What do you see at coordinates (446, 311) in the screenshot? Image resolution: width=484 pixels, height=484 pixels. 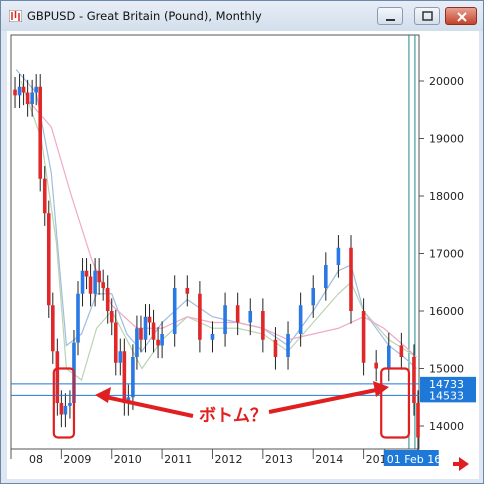 I see `y-tick-label: 16000` at bounding box center [446, 311].